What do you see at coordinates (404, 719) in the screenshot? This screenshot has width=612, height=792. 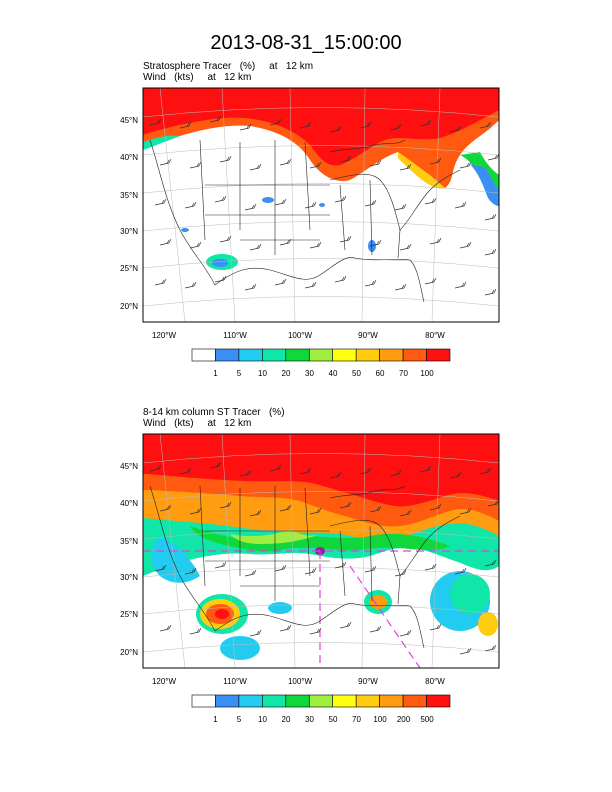 I see `colorbar-label: 200` at bounding box center [404, 719].